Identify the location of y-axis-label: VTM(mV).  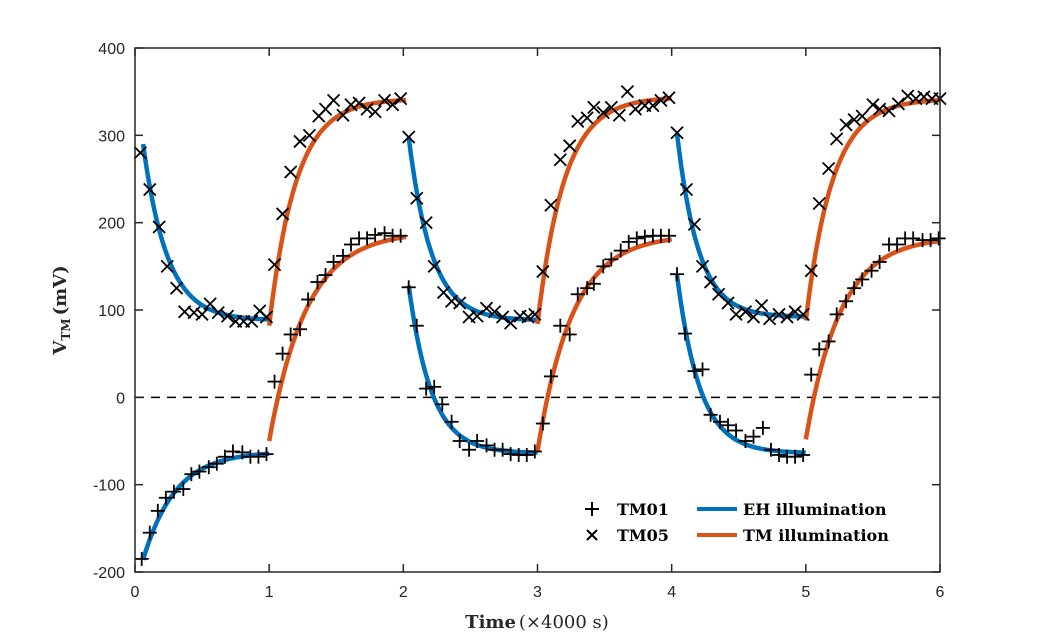
(61, 310).